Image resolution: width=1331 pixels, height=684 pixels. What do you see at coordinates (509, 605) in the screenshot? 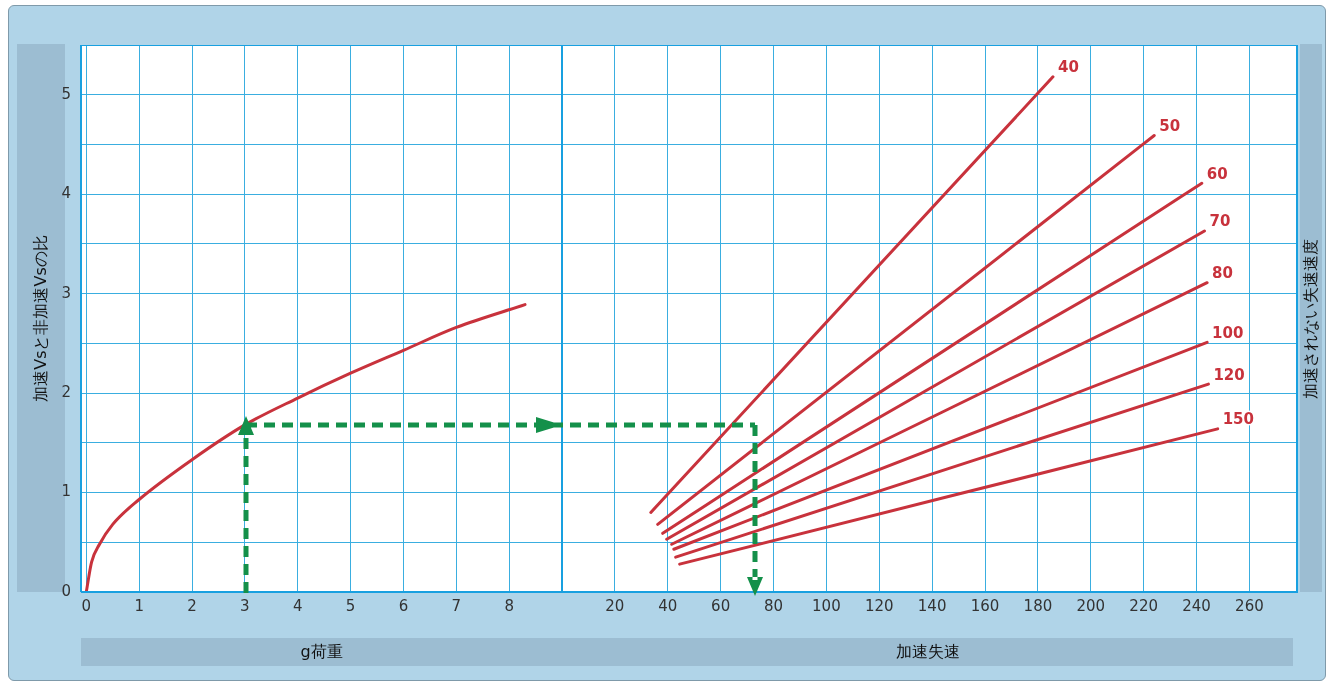
I see `x-tick-label: 8` at bounding box center [509, 605].